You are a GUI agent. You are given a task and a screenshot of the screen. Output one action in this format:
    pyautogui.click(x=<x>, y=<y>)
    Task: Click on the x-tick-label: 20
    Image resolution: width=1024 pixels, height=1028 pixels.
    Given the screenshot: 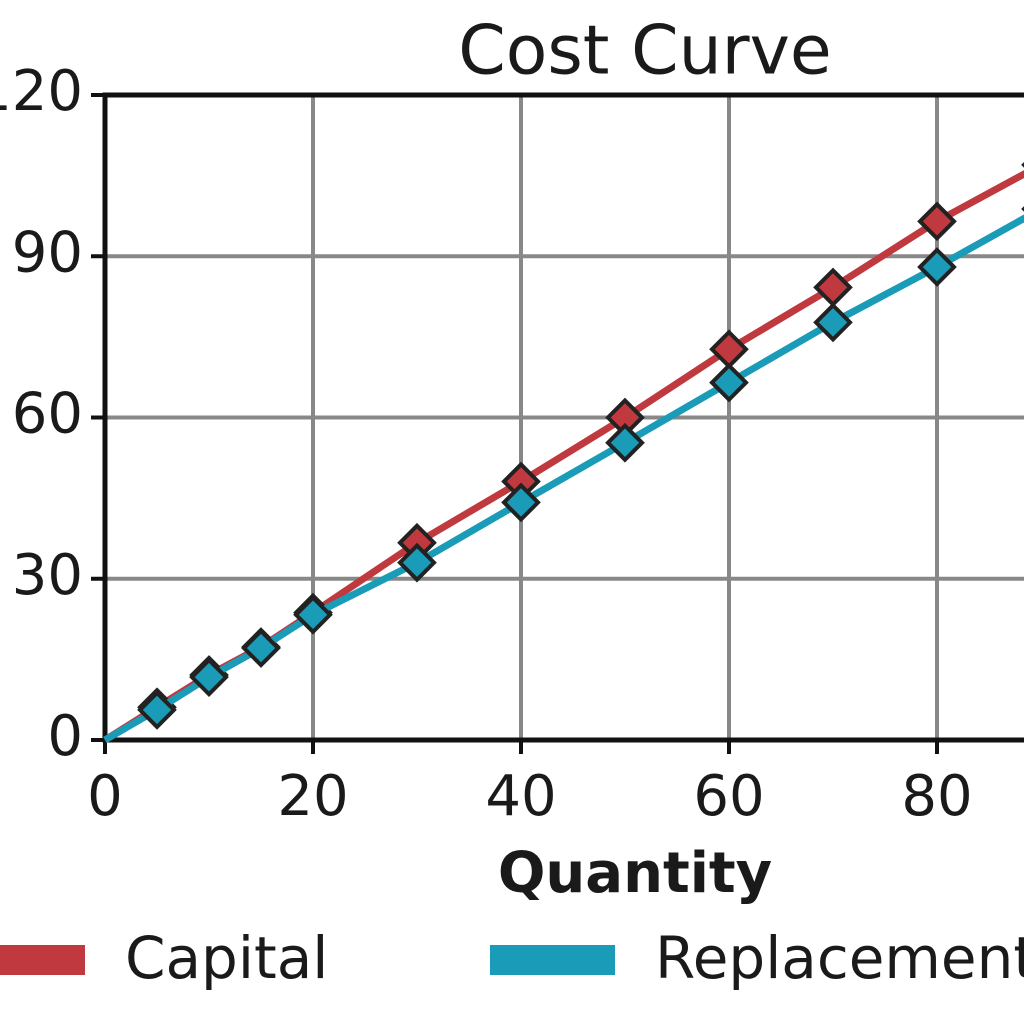 What is the action you would take?
    pyautogui.click(x=312, y=796)
    